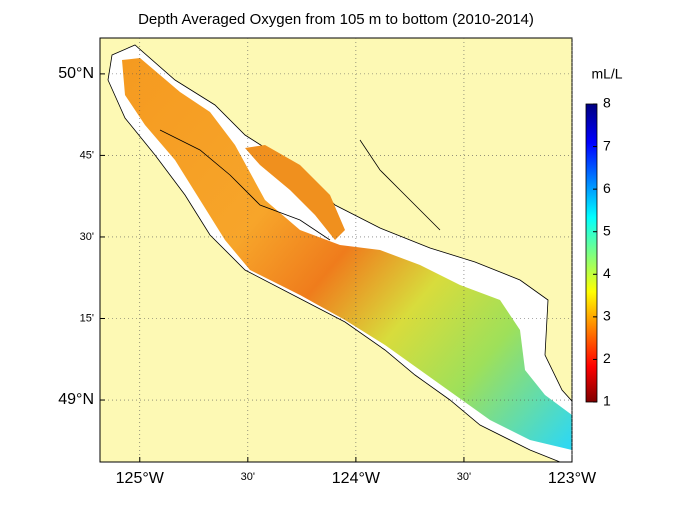  I want to click on lon-tick-label: 124°W, so click(356, 478).